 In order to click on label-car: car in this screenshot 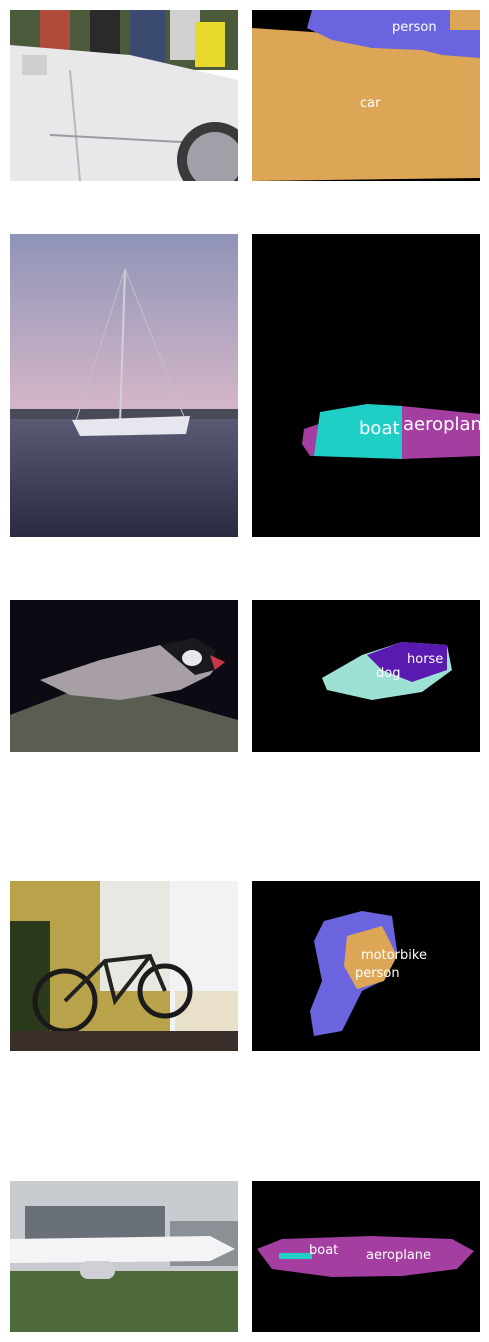, I will do `click(370, 103)`.